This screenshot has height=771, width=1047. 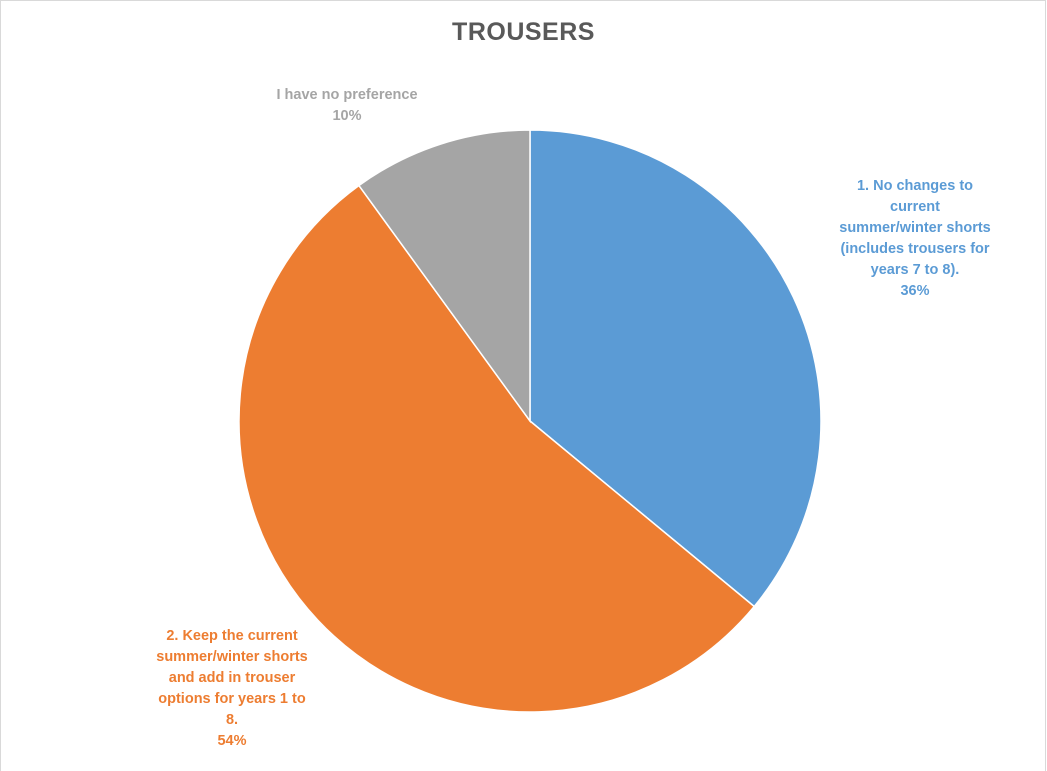 What do you see at coordinates (232, 636) in the screenshot?
I see `data-label-line: 2. Keep the current` at bounding box center [232, 636].